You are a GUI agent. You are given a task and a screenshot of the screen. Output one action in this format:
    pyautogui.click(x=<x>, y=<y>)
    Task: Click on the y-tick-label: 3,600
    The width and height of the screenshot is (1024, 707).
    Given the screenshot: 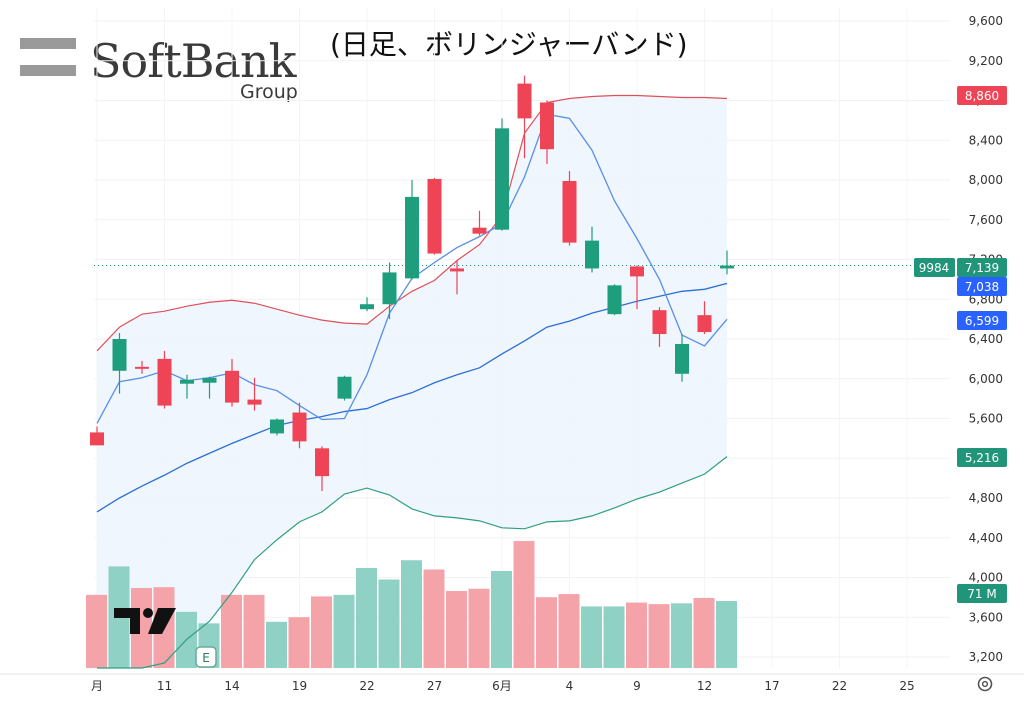 What is the action you would take?
    pyautogui.click(x=986, y=617)
    